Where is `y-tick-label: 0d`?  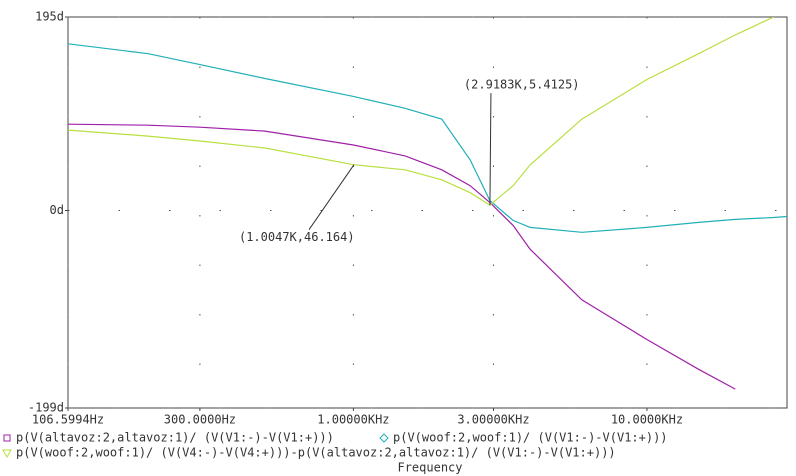 y-tick-label: 0d is located at coordinates (57, 210).